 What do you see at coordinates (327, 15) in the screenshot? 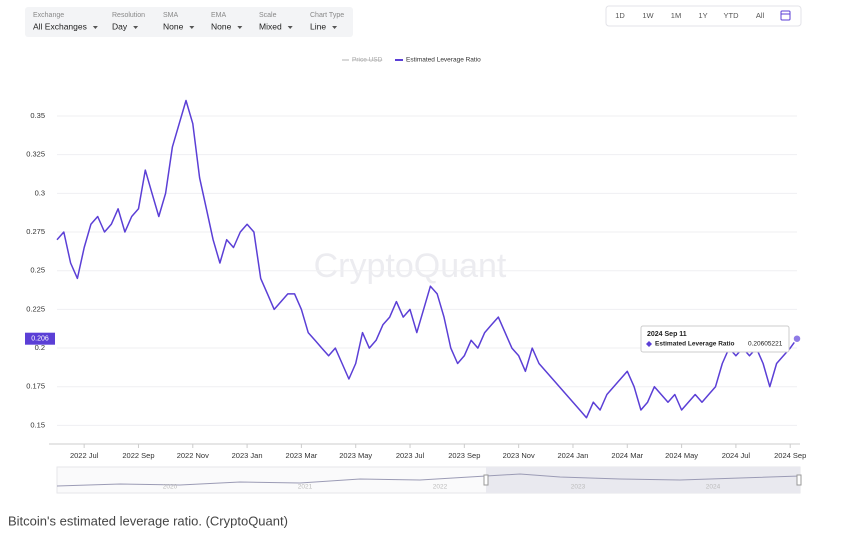
I see `dropdown-label: Chart Type` at bounding box center [327, 15].